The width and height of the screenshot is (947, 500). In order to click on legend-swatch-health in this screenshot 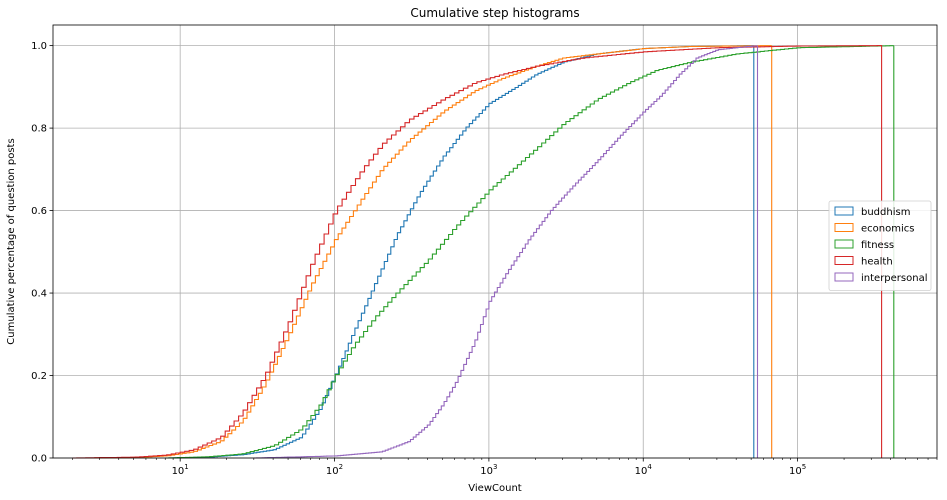, I will do `click(844, 260)`.